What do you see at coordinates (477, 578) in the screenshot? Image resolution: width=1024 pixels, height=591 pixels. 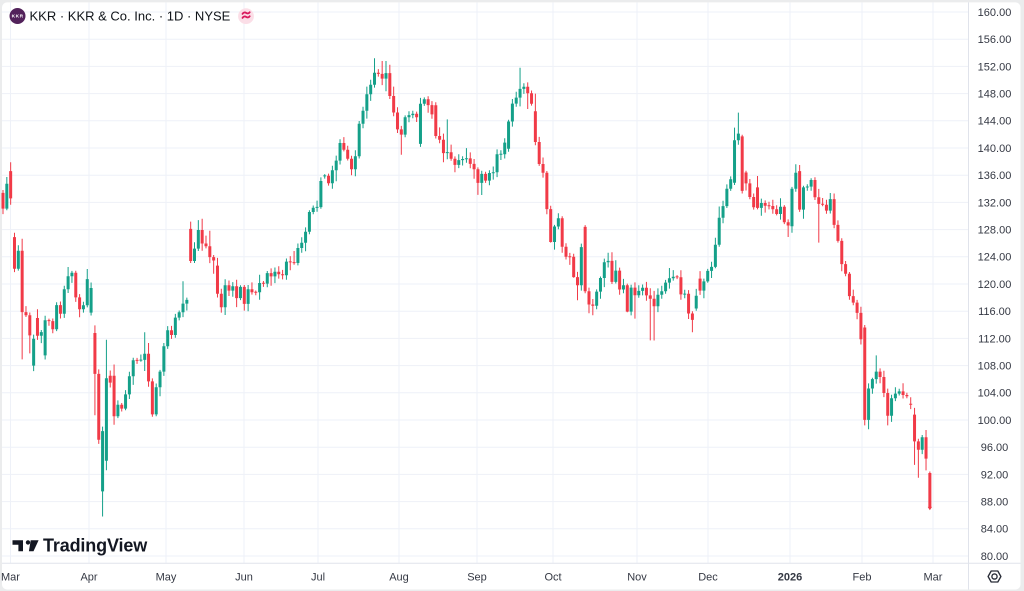 I see `svg-text: Sep` at bounding box center [477, 578].